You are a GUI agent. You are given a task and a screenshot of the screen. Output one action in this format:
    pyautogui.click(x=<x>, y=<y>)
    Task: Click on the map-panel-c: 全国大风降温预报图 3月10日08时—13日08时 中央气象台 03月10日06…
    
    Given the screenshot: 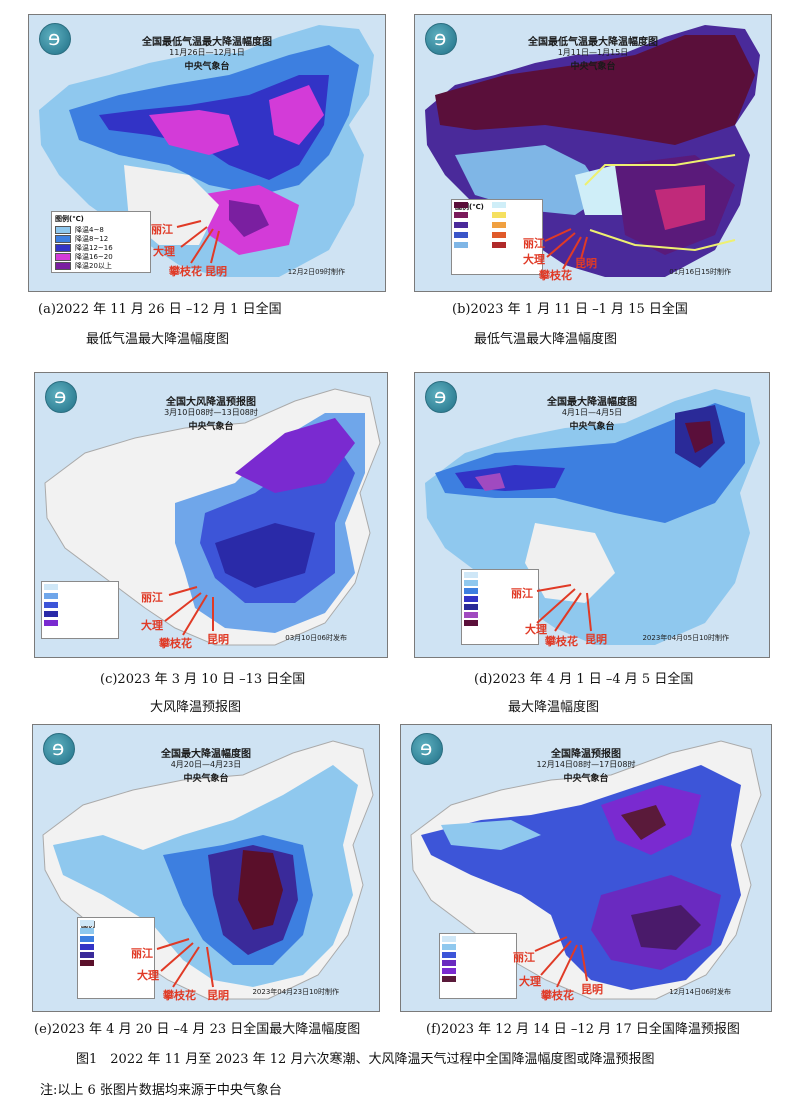 What is the action you would take?
    pyautogui.click(x=211, y=515)
    